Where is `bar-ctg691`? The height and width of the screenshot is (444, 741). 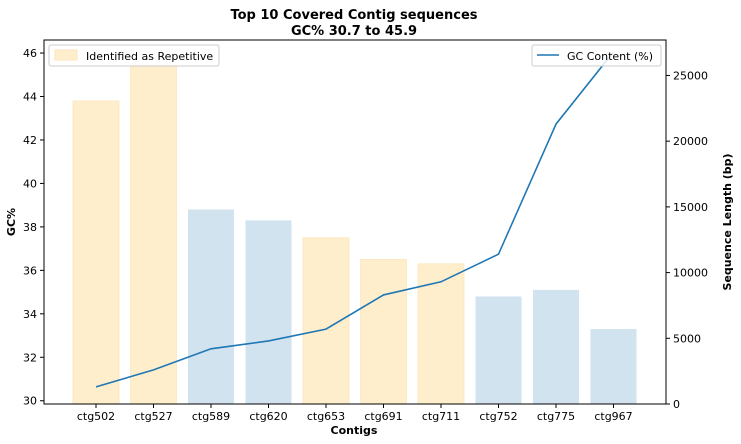 bar-ctg691 is located at coordinates (383, 332).